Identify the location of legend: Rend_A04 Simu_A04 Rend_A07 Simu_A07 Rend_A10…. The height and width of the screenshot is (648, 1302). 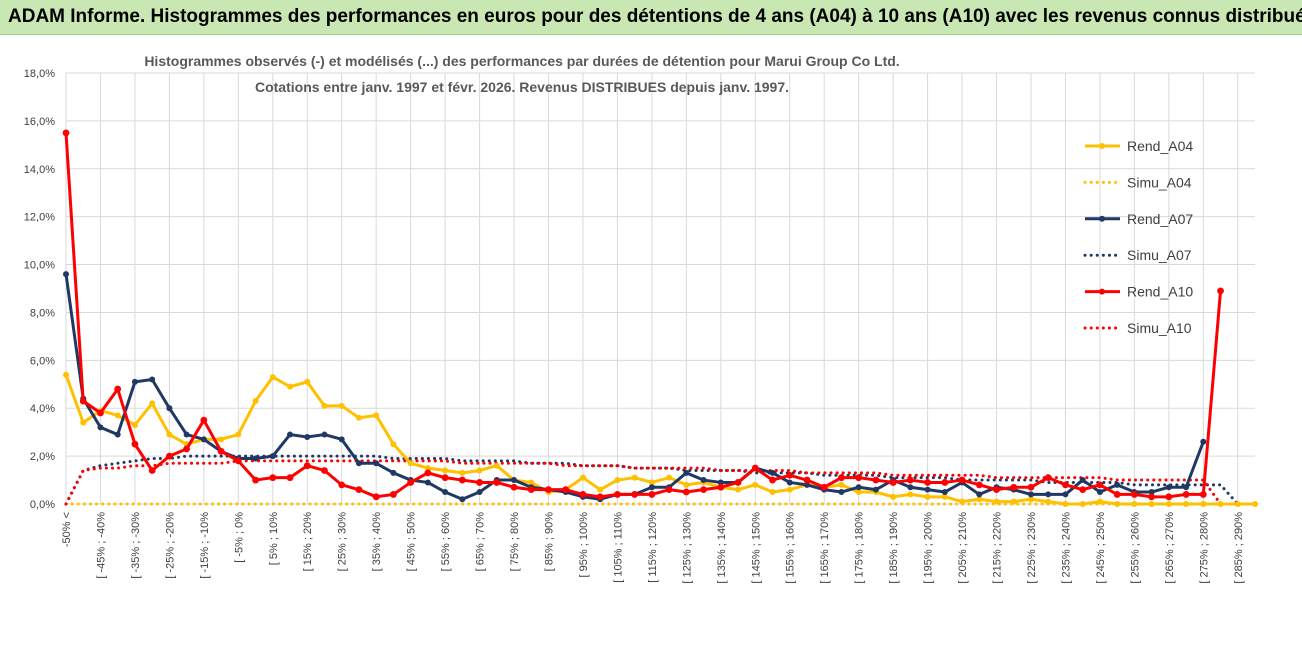
(1138, 237).